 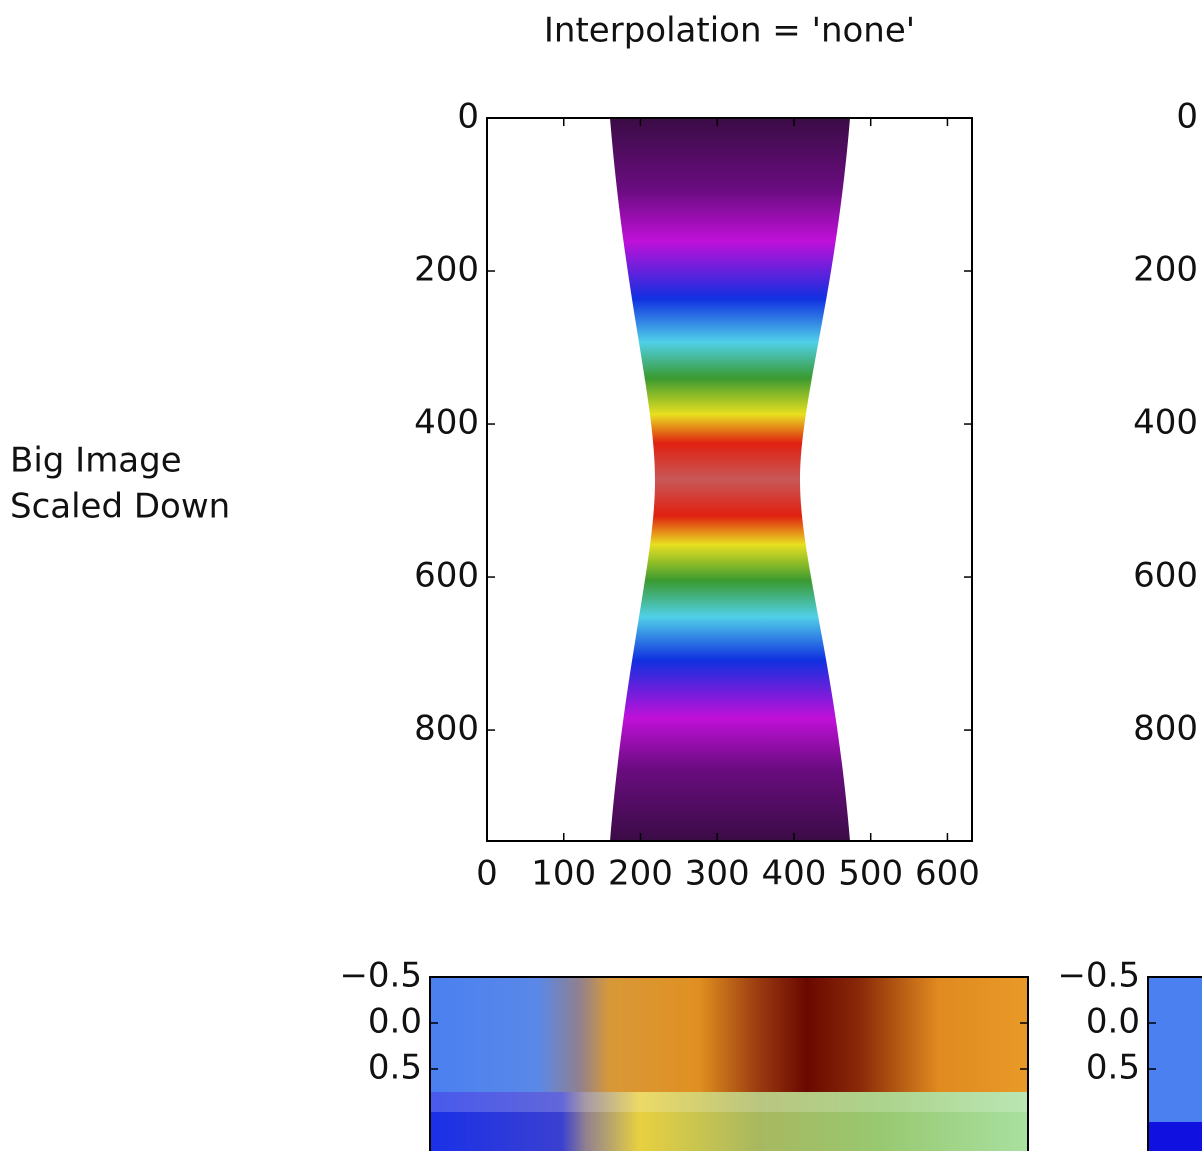 What do you see at coordinates (794, 874) in the screenshot?
I see `x-tick-label: 400` at bounding box center [794, 874].